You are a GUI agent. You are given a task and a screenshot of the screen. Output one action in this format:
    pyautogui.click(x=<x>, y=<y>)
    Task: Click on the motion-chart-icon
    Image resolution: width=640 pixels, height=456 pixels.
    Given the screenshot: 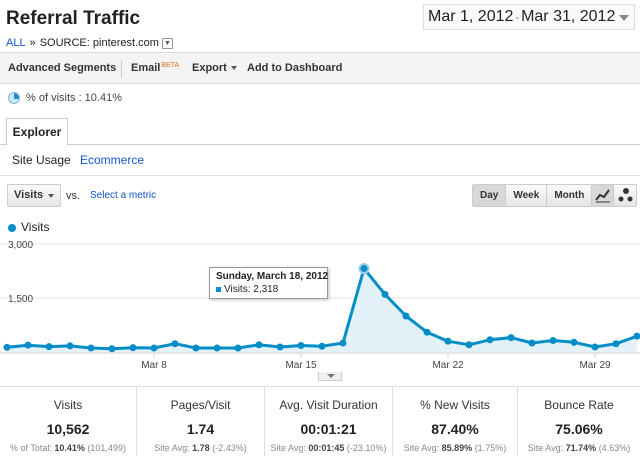 What is the action you would take?
    pyautogui.click(x=625, y=195)
    